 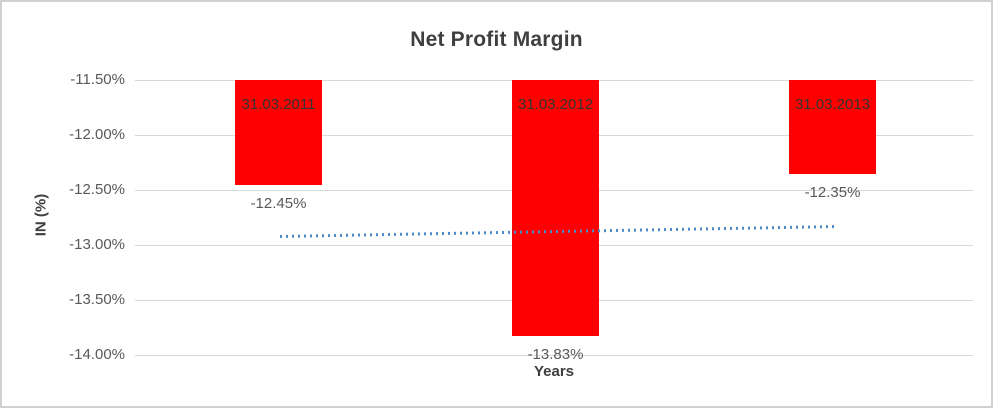 I want to click on bar-group-2012: 31.03.2012 -13.83%, so click(x=555, y=221).